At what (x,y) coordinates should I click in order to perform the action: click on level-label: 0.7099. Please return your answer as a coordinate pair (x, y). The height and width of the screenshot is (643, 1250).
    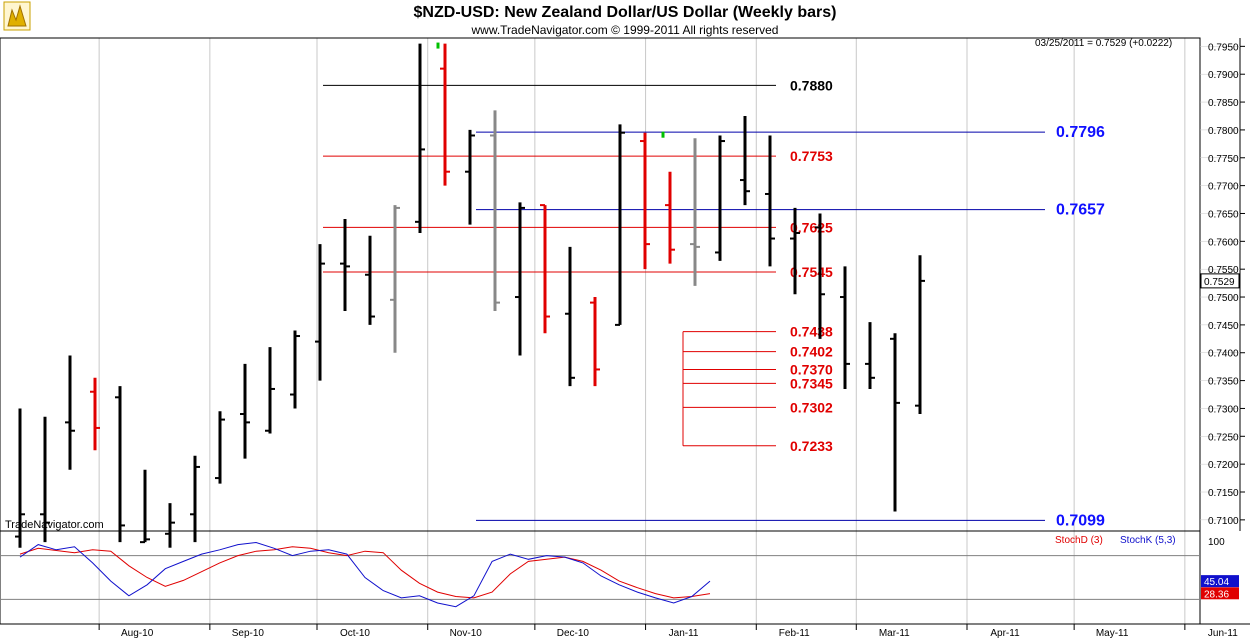
    Looking at the image, I should click on (1080, 520).